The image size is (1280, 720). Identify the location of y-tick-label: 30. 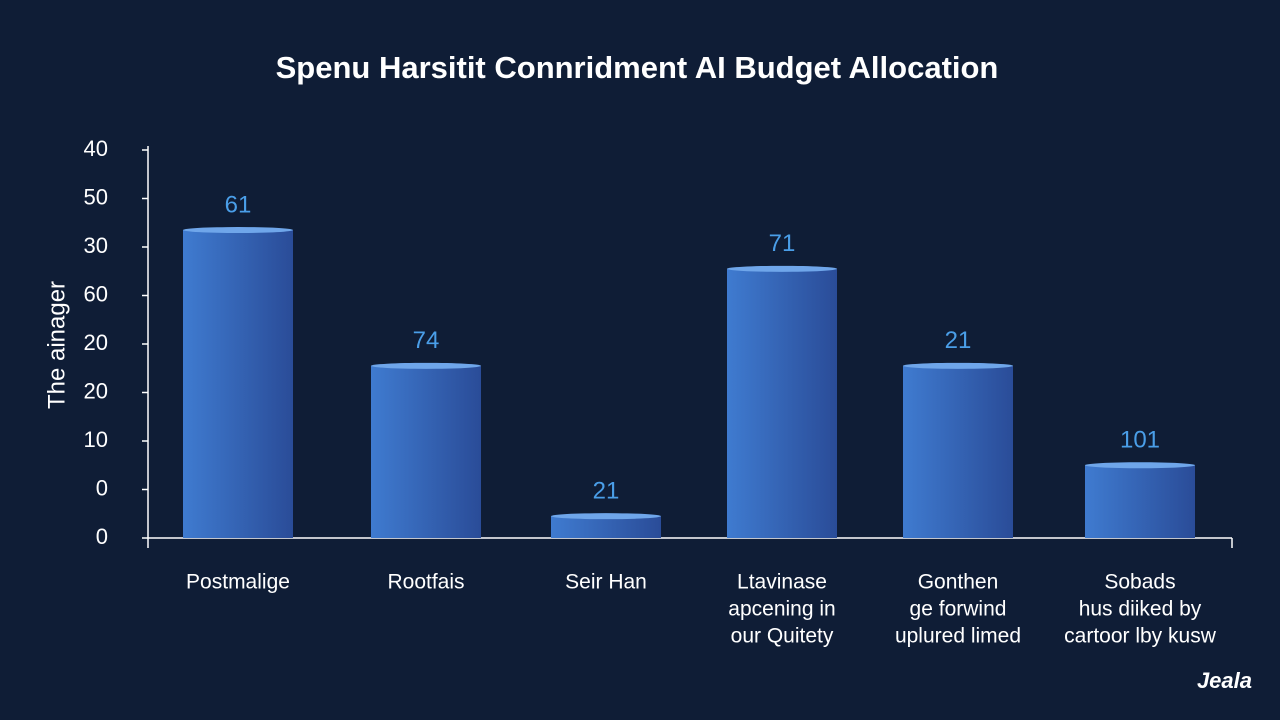
(96, 245).